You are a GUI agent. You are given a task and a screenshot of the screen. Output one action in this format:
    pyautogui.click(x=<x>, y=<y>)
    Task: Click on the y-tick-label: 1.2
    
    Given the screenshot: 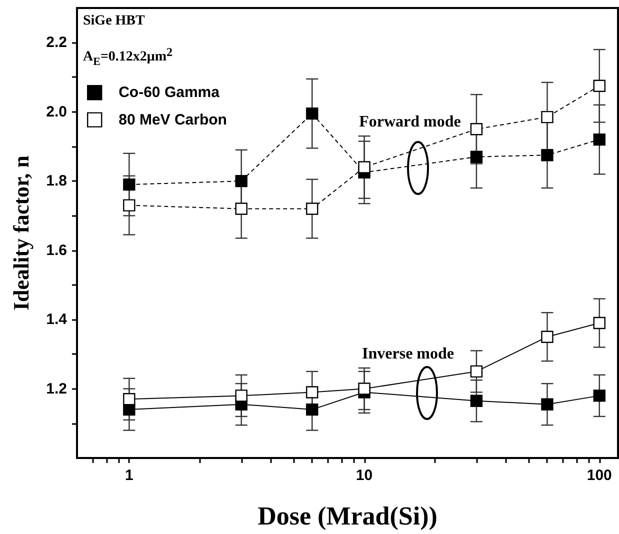 What is the action you would take?
    pyautogui.click(x=56, y=389)
    